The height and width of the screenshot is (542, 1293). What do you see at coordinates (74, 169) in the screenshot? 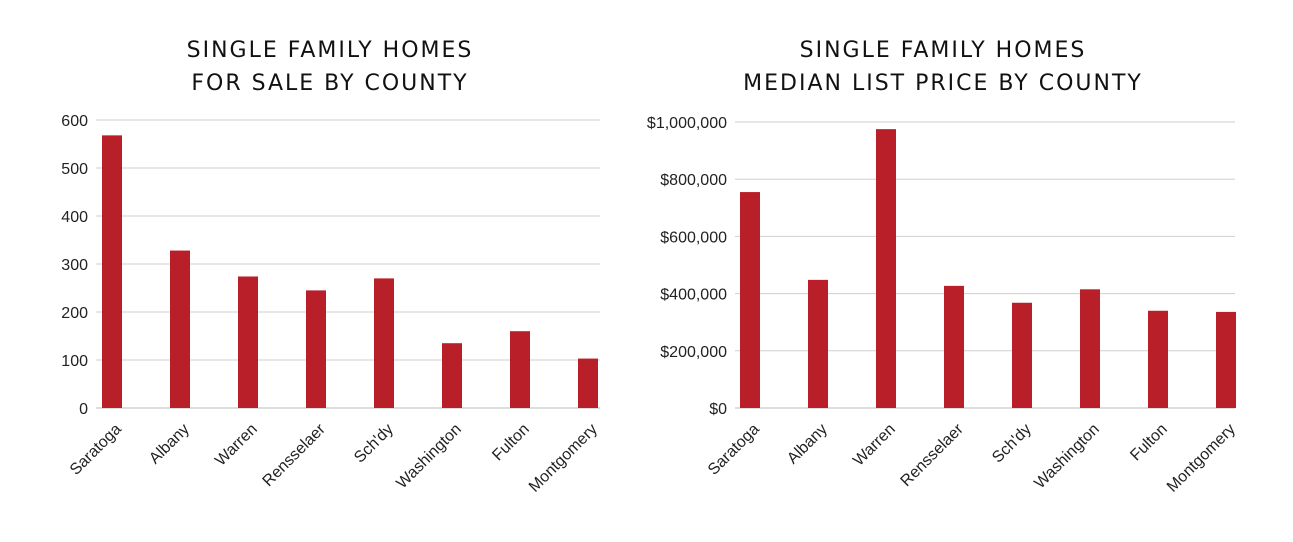
I see `y-tick-label: 500` at bounding box center [74, 169].